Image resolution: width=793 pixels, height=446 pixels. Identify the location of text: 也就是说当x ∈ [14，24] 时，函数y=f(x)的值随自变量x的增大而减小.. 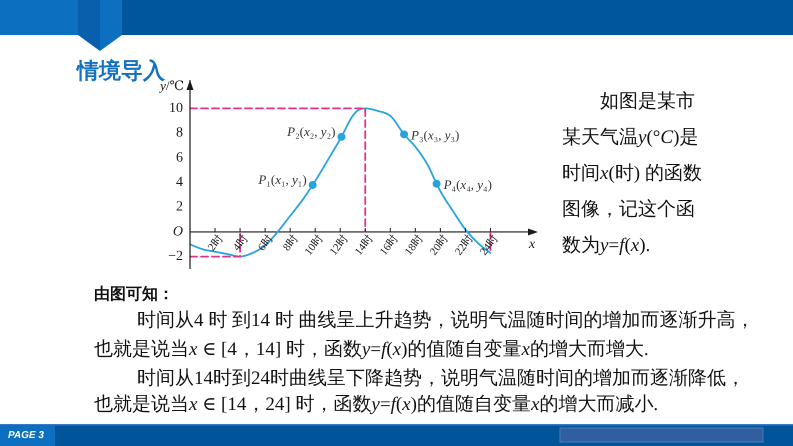
(376, 404).